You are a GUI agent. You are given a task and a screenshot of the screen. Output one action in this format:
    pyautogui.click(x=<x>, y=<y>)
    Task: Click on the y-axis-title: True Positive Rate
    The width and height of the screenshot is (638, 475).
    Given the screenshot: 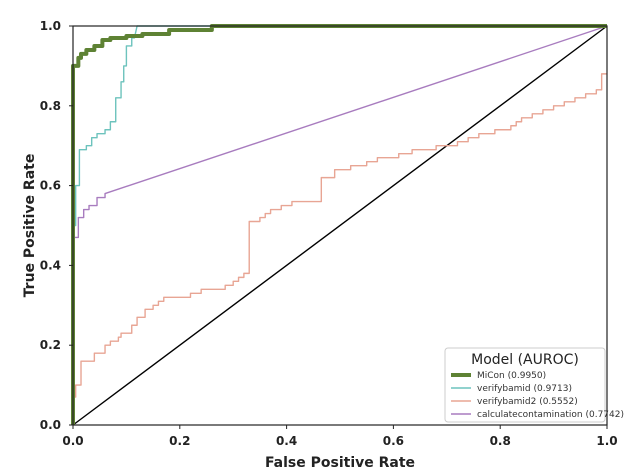 What is the action you would take?
    pyautogui.click(x=30, y=226)
    